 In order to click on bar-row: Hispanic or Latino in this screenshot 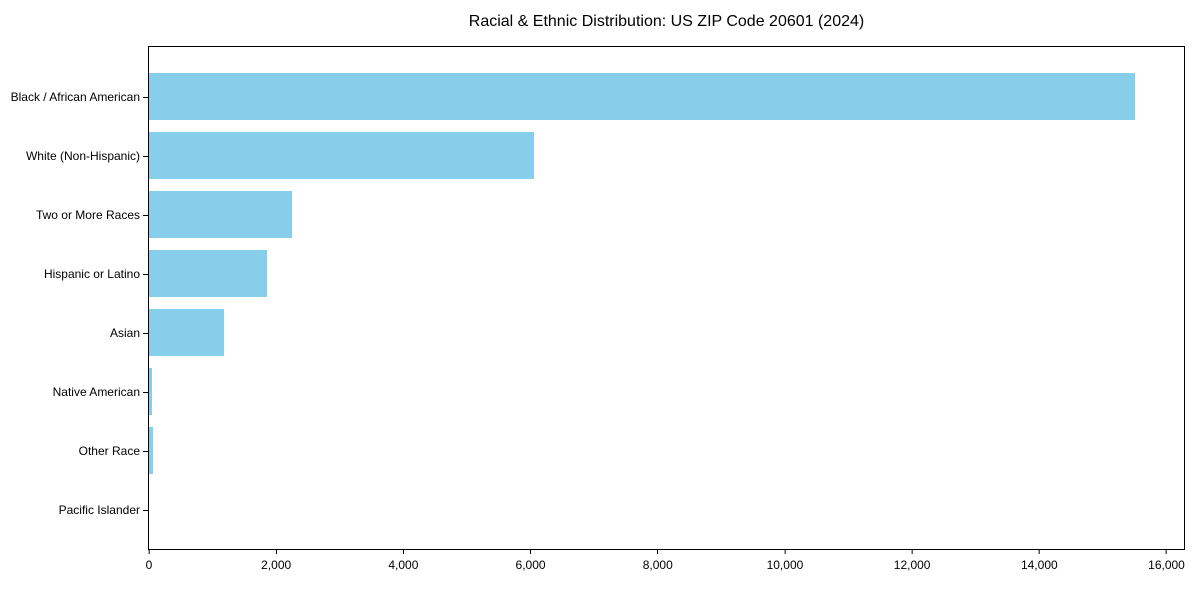, I will do `click(614, 273)`.